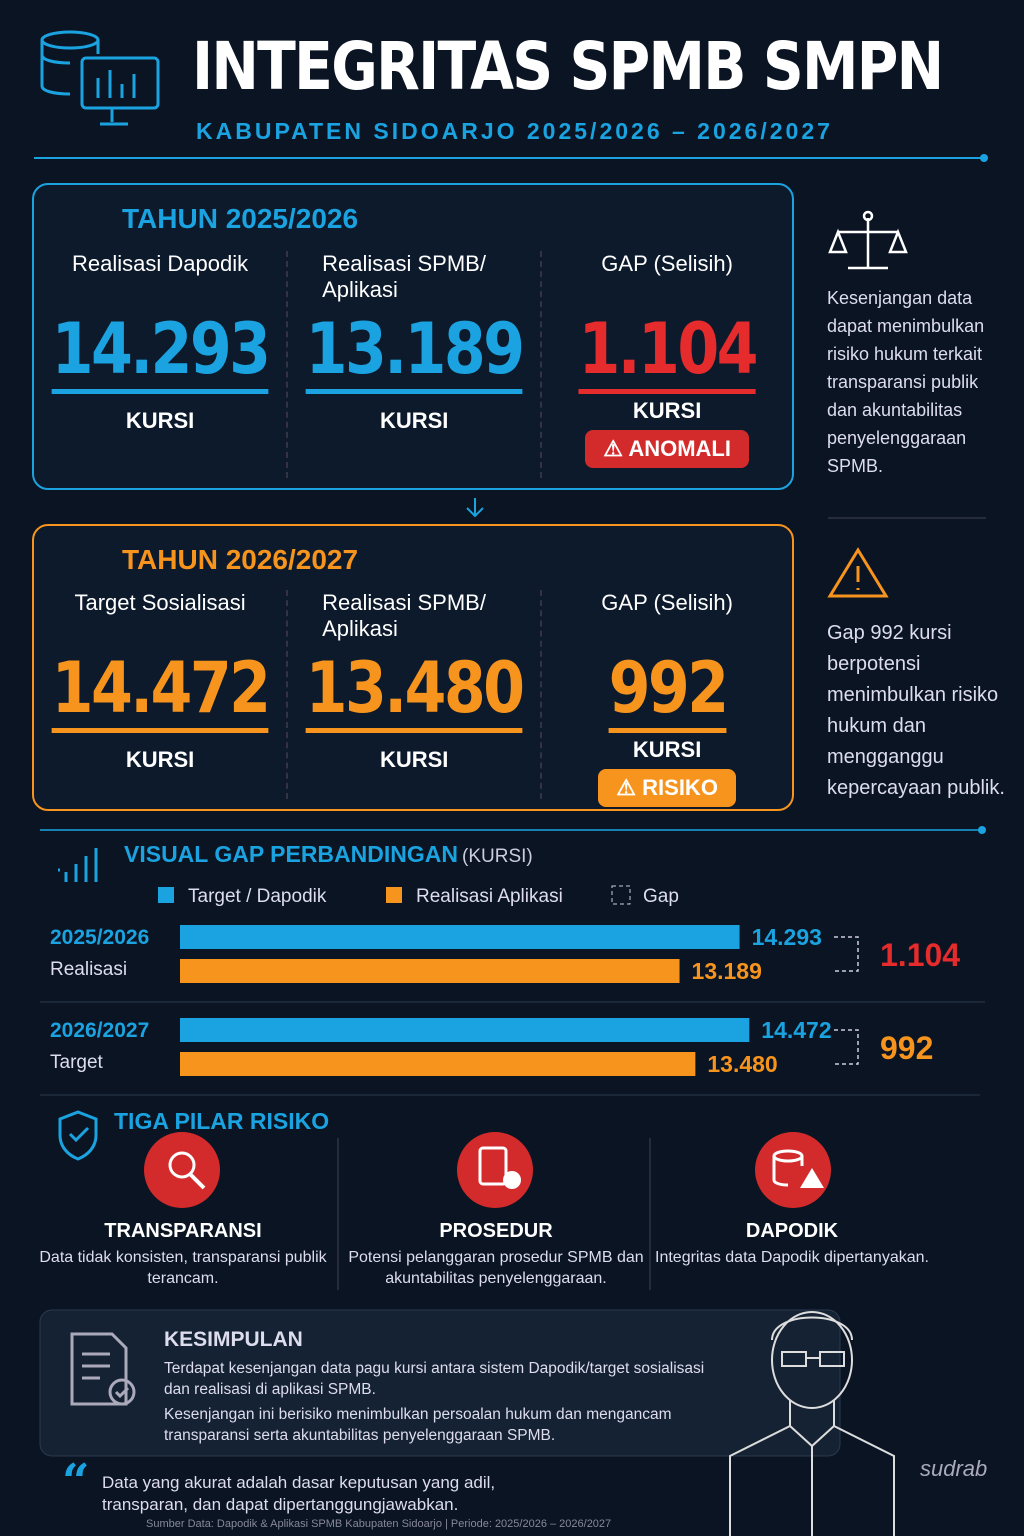 The height and width of the screenshot is (1536, 1024). I want to click on pillar-title: TRANSPARANSI, so click(183, 1231).